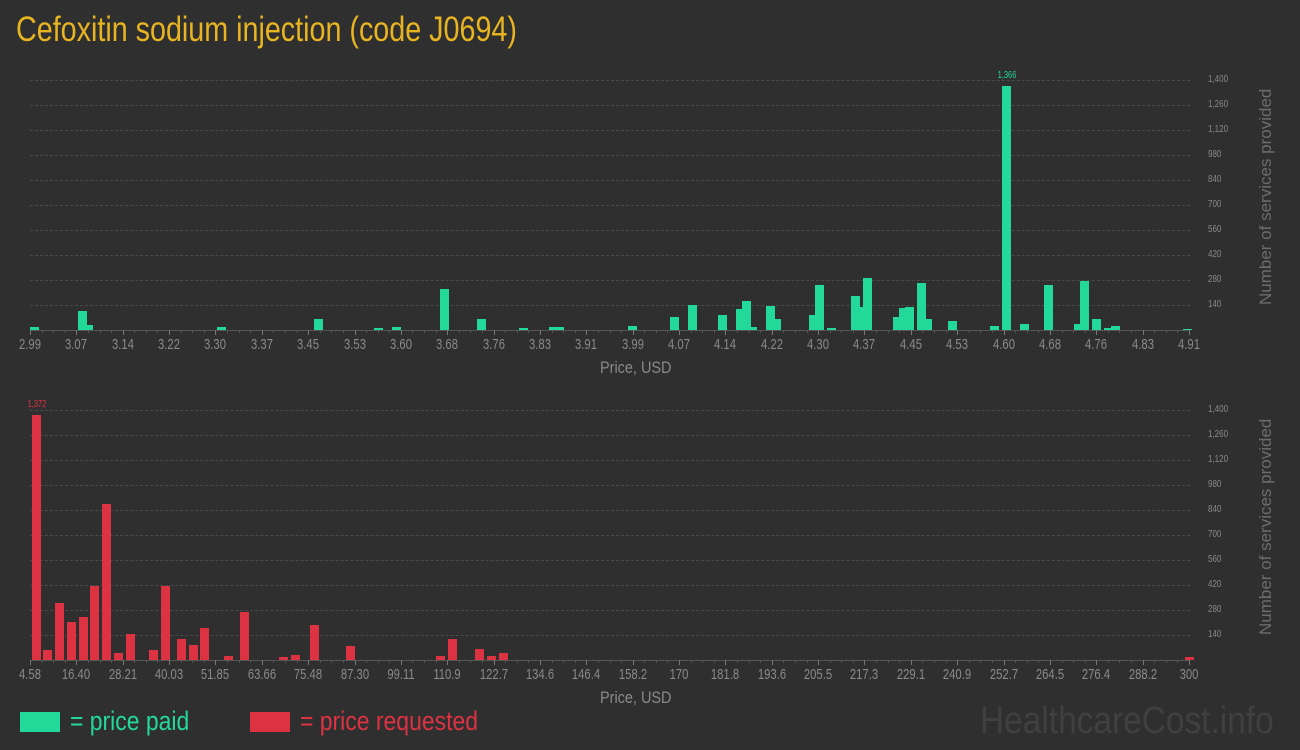 The image size is (1300, 750). I want to click on x-tick-label: 63.66, so click(261, 674).